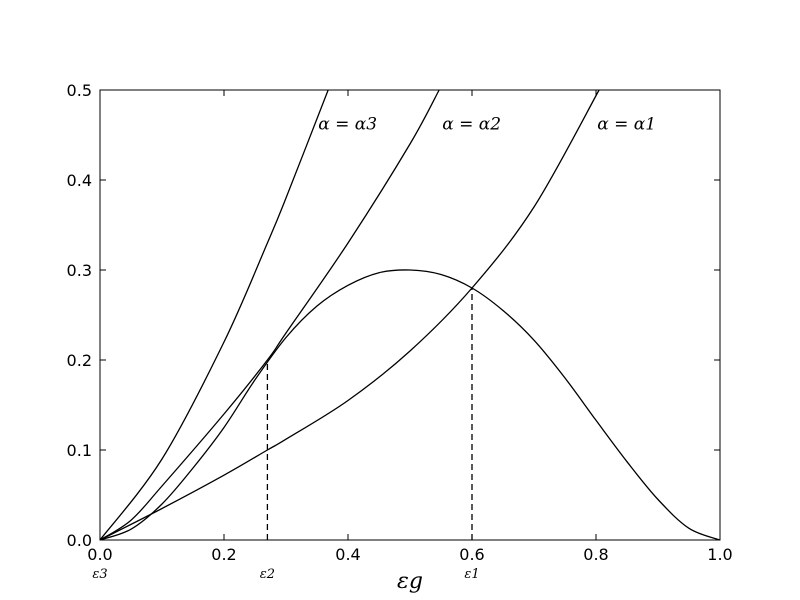 This screenshot has width=800, height=600. What do you see at coordinates (79, 360) in the screenshot?
I see `y-tick-label: 0.2` at bounding box center [79, 360].